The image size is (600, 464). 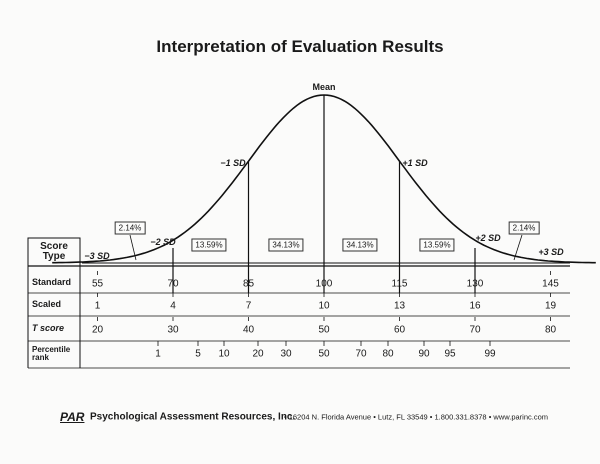 What do you see at coordinates (324, 354) in the screenshot?
I see `percentile-value: 50` at bounding box center [324, 354].